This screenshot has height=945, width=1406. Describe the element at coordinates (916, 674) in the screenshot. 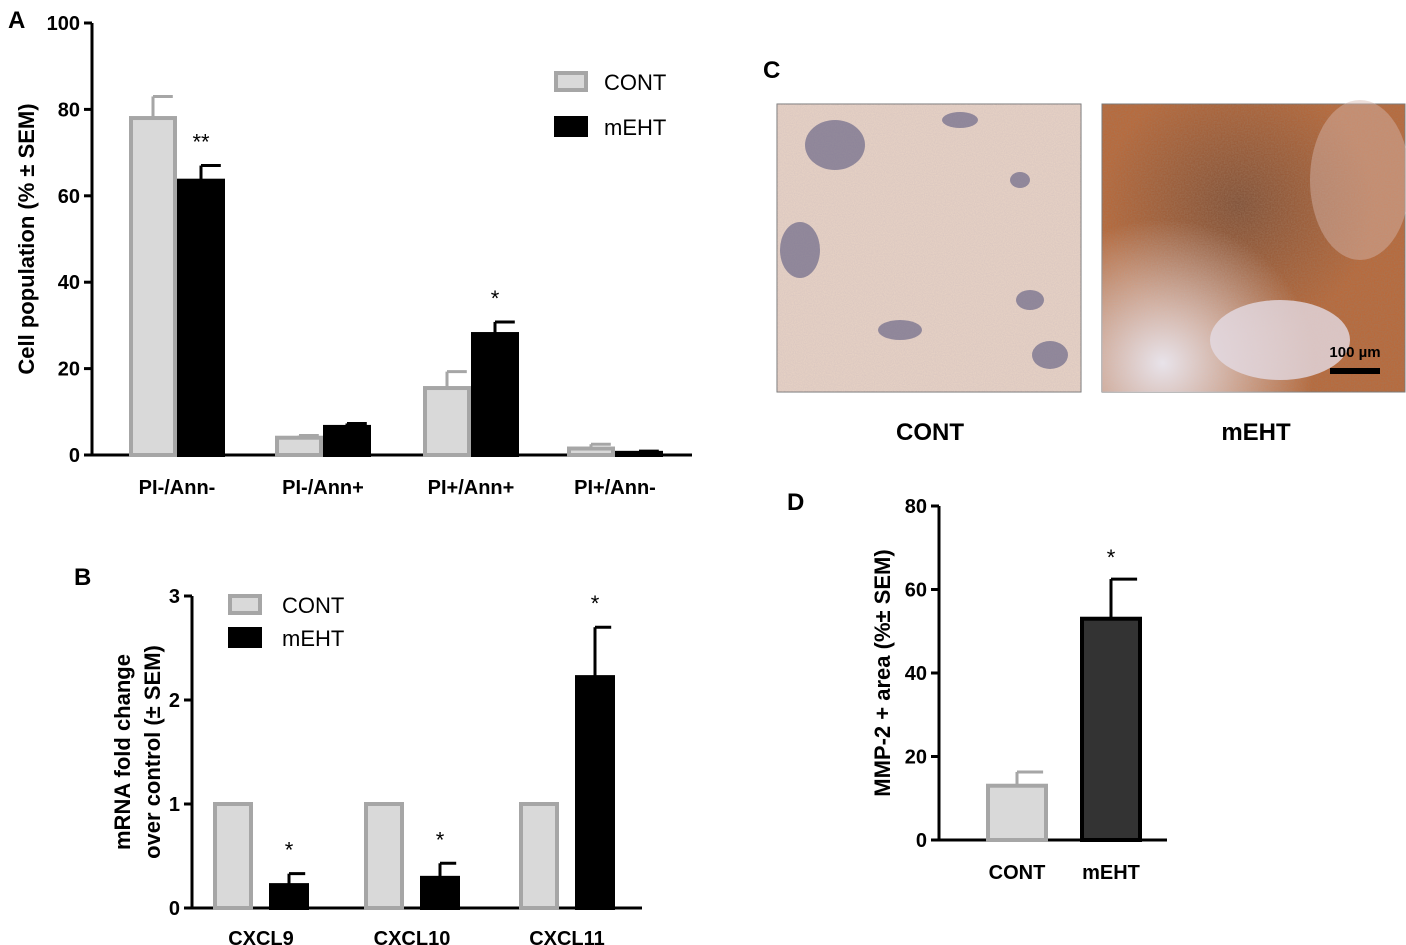

I see `chart-d-y-tick-label: 40` at that location.